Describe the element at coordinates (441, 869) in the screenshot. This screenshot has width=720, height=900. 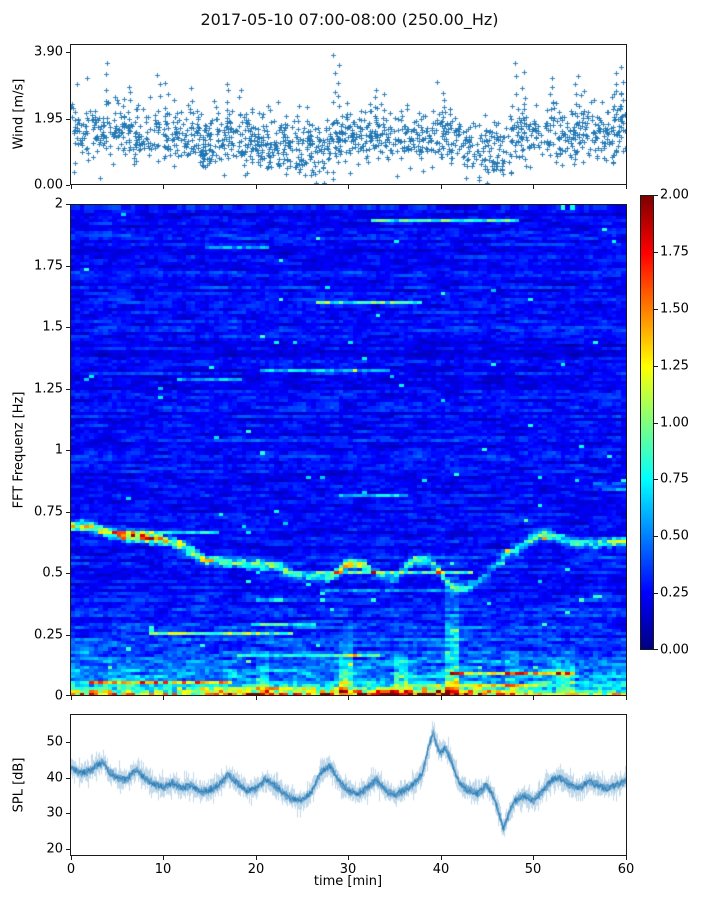
I see `time-x-tick-label: 40` at that location.